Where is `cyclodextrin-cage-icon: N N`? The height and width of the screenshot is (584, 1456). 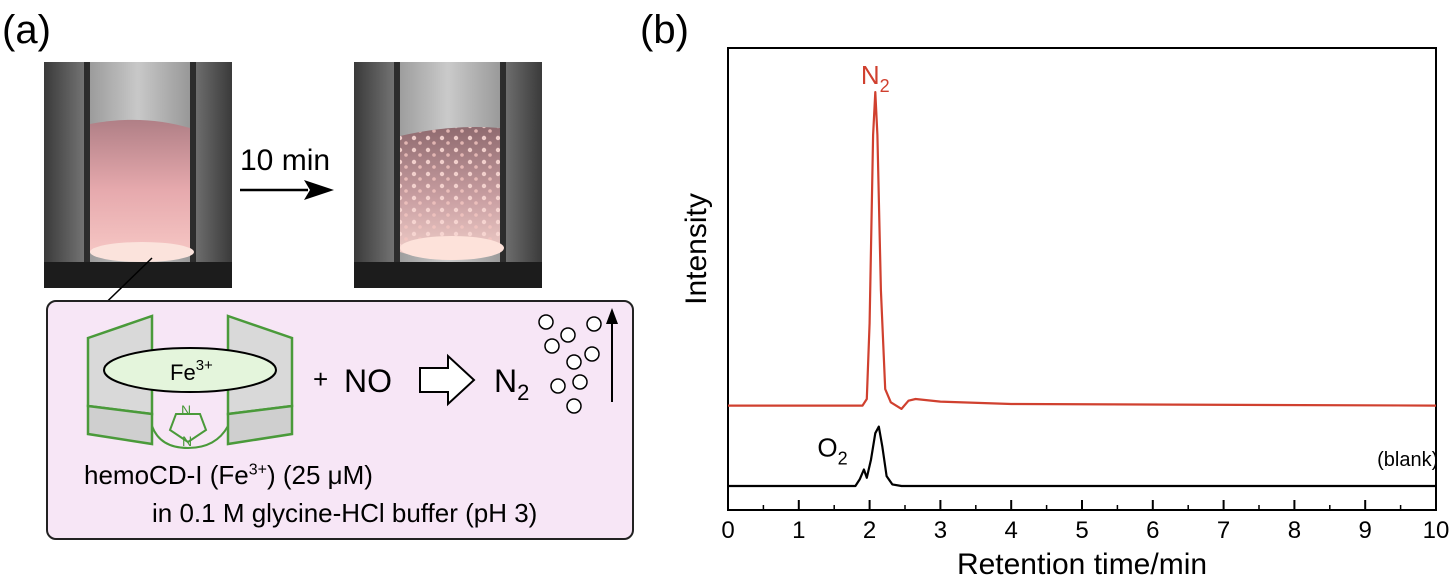
cyclodextrin-cage-icon: N N is located at coordinates (190, 382).